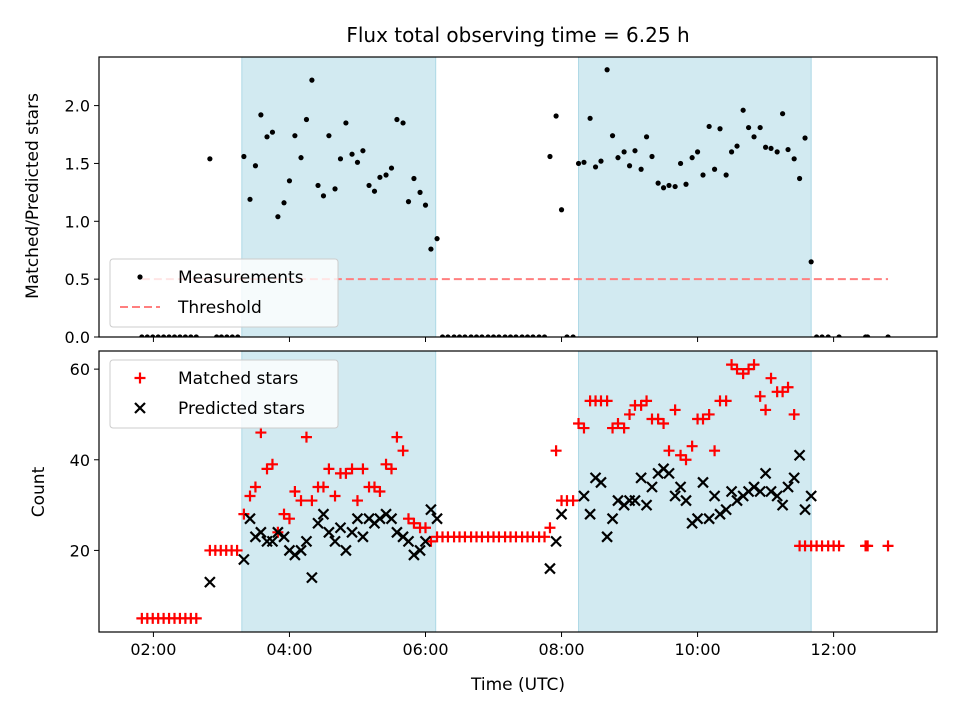 Image resolution: width=960 pixels, height=720 pixels. What do you see at coordinates (241, 278) in the screenshot?
I see `legend-label: Measurements` at bounding box center [241, 278].